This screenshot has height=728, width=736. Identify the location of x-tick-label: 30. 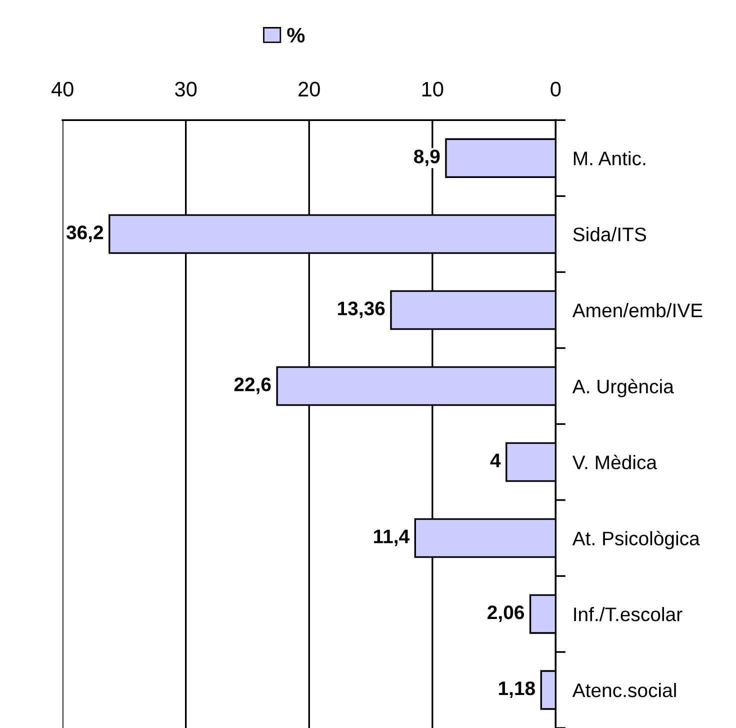
(186, 89).